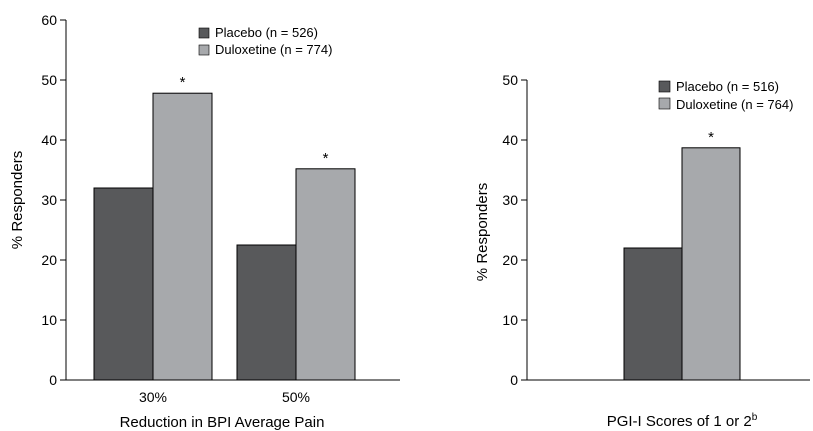  Describe the element at coordinates (514, 230) in the screenshot. I see `right-y-ticks: 0 10 20 30 40 50` at that location.